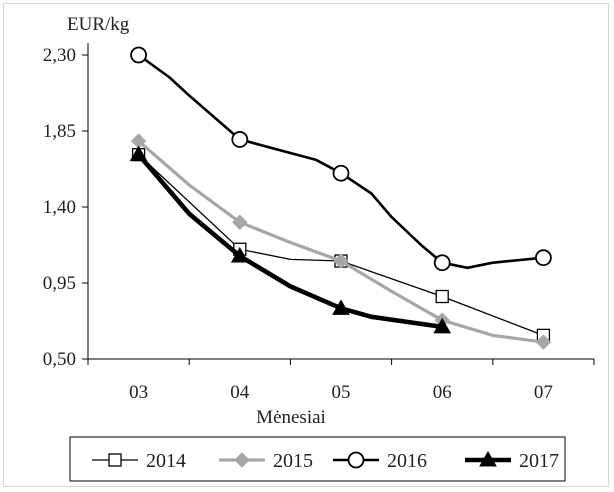  Describe the element at coordinates (291, 417) in the screenshot. I see `x-axis-label: Mėnesiai` at that location.